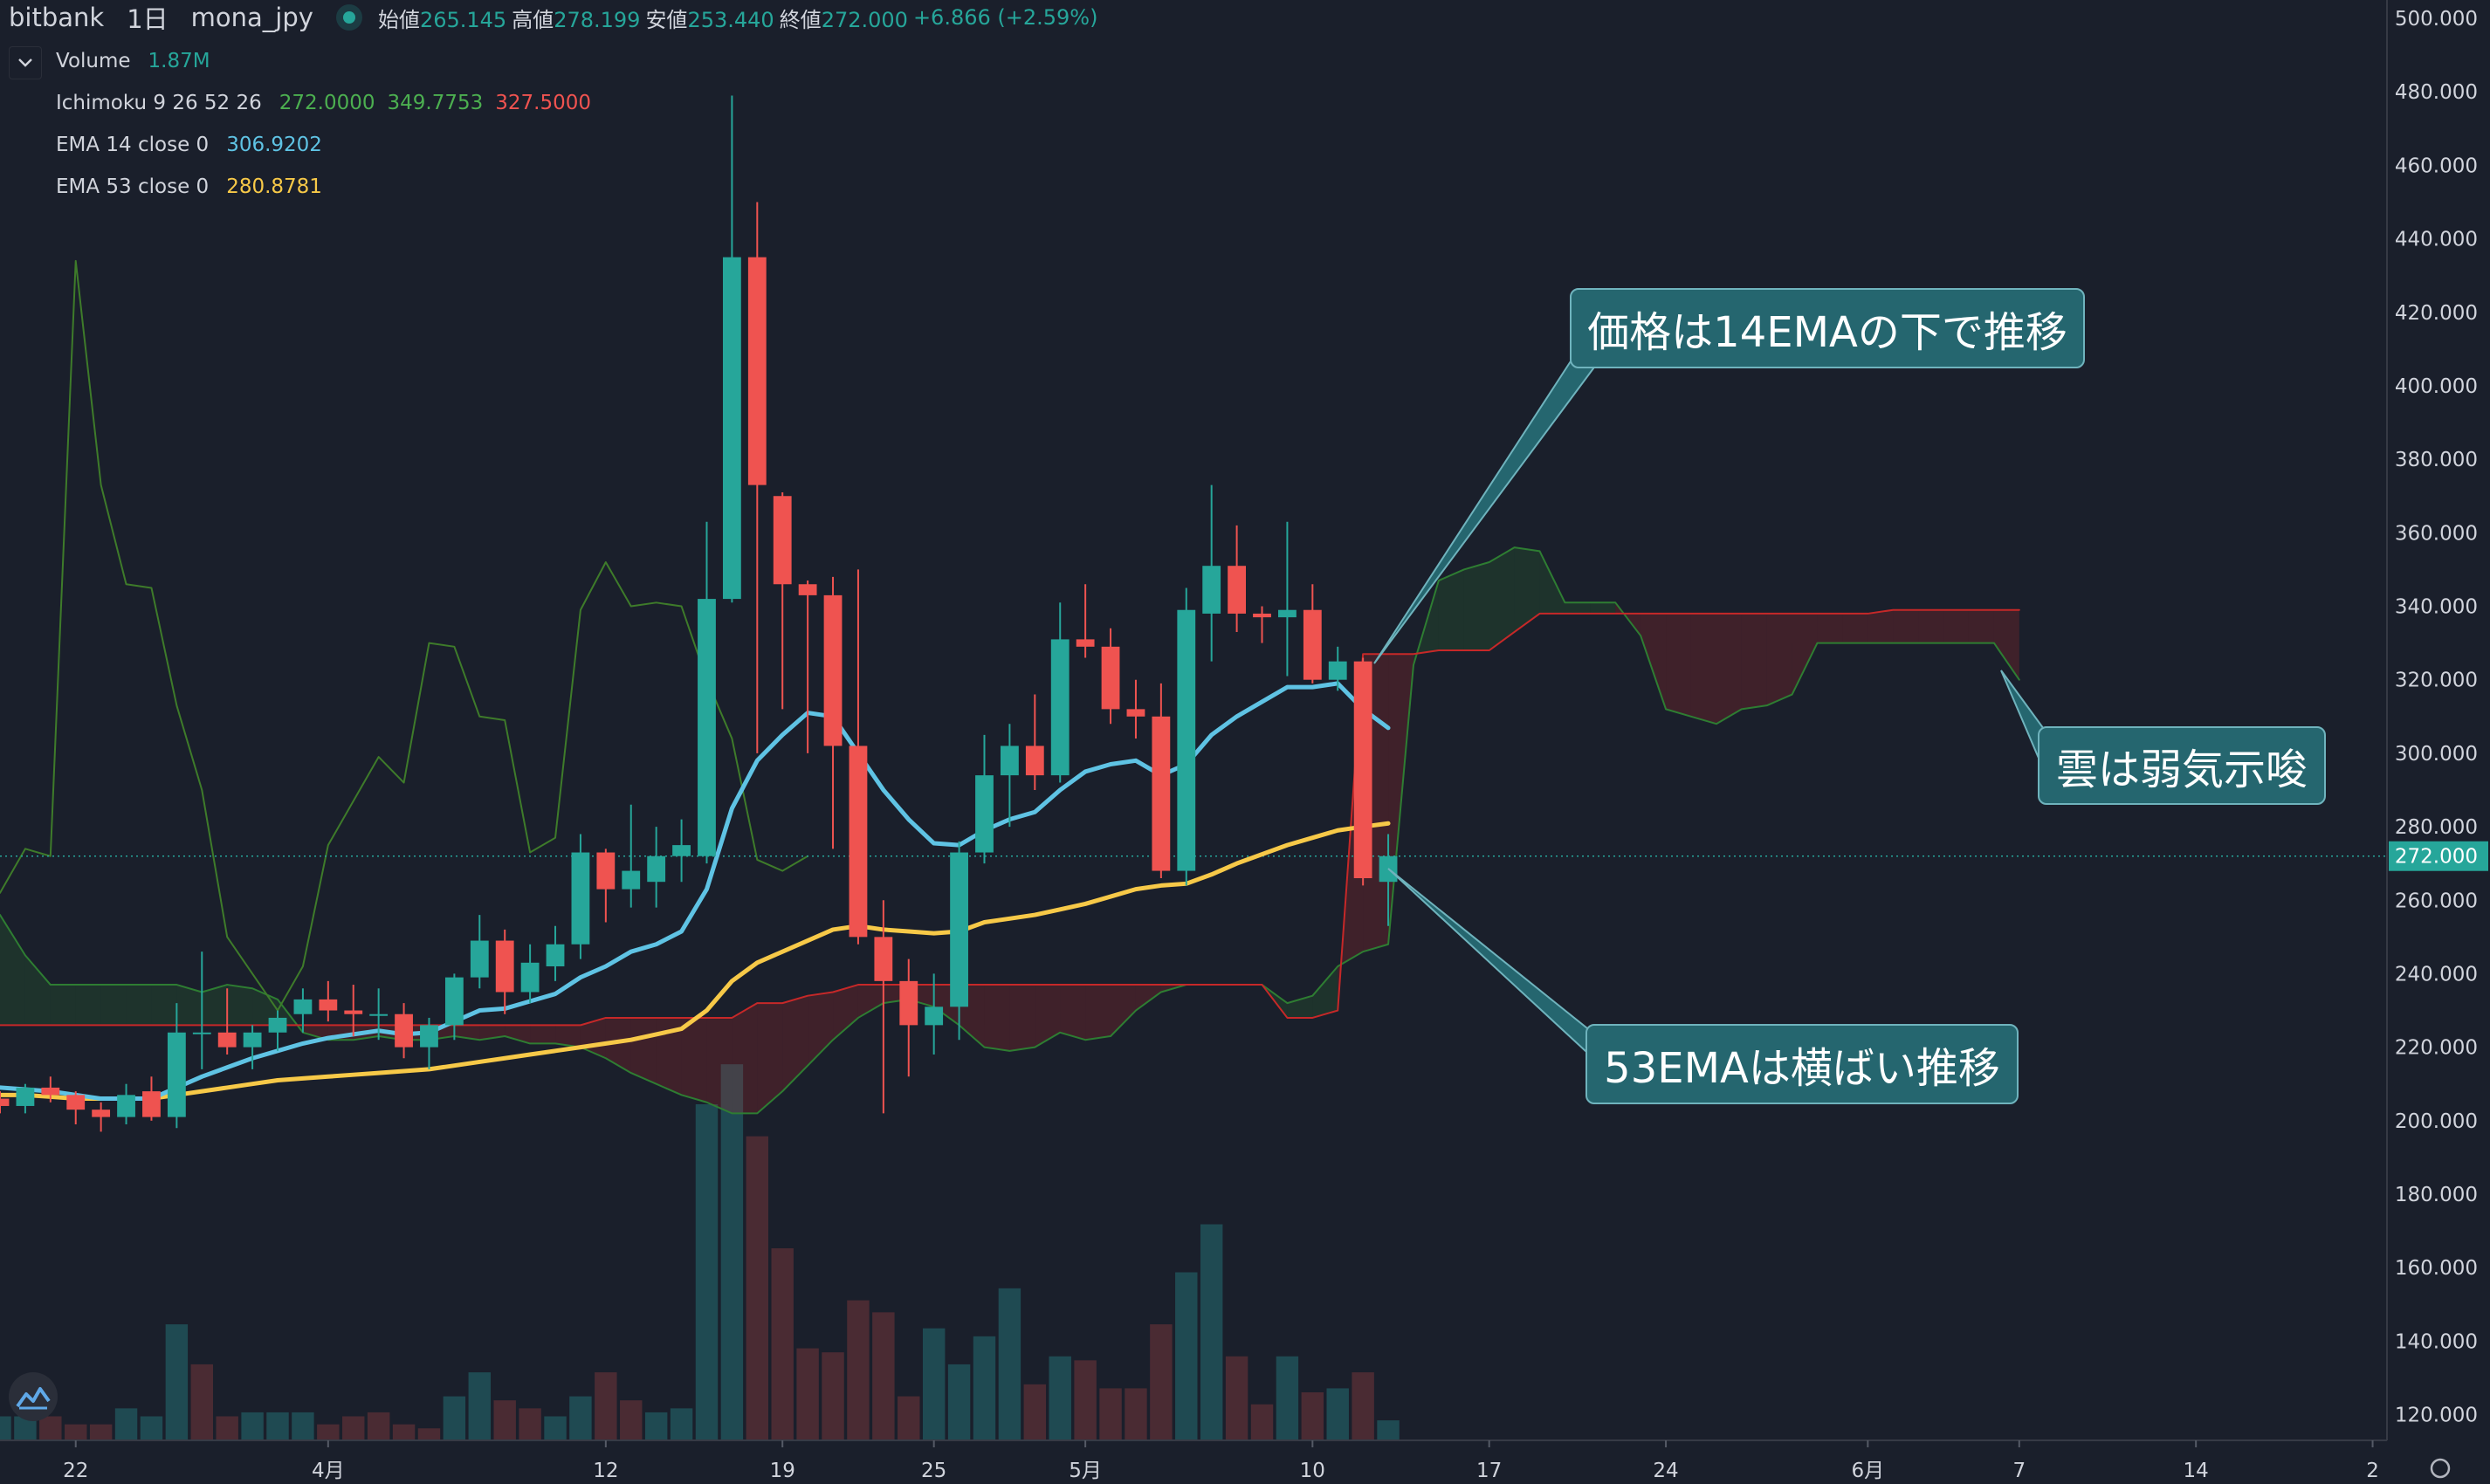 This screenshot has height=1484, width=2490. What do you see at coordinates (189, 145) in the screenshot?
I see `indicator-ema14: EMA 14 close 0 306.9202` at bounding box center [189, 145].